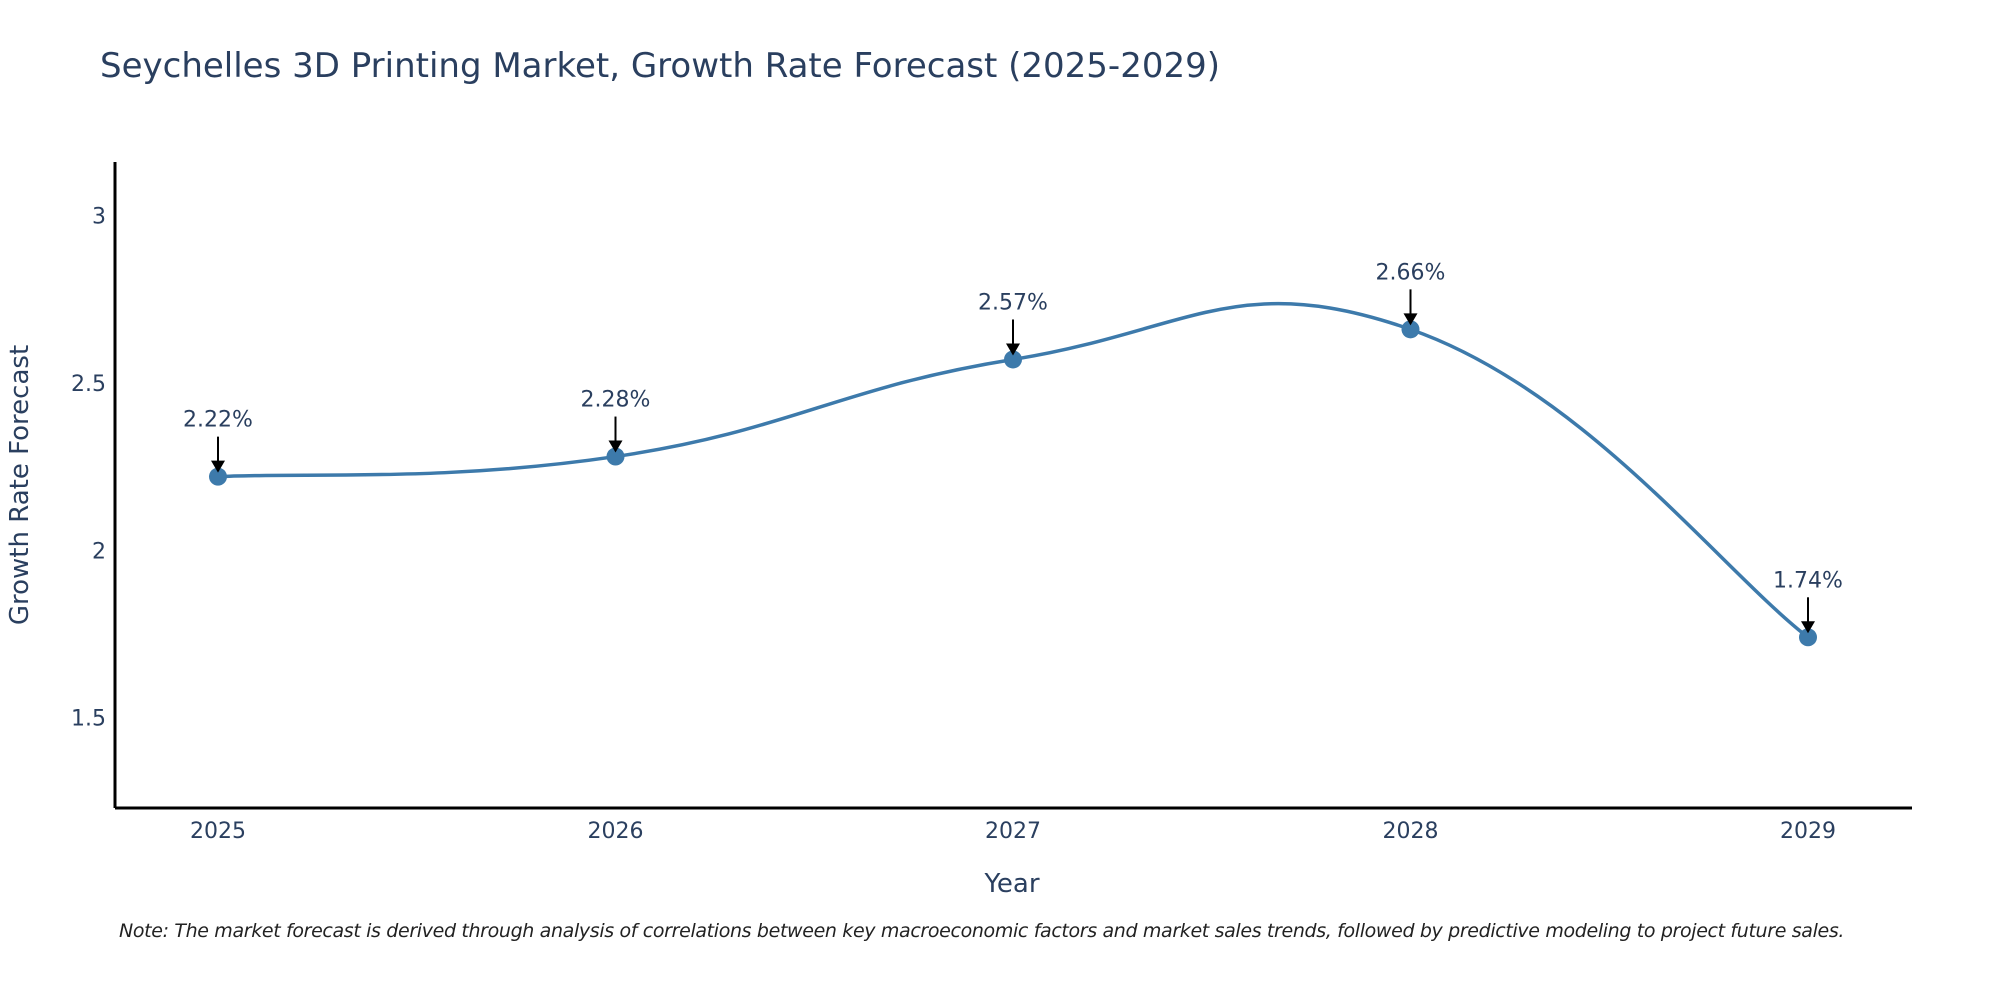 Image resolution: width=2000 pixels, height=1000 pixels. What do you see at coordinates (88, 384) in the screenshot?
I see `y-tick-label: 2.5` at bounding box center [88, 384].